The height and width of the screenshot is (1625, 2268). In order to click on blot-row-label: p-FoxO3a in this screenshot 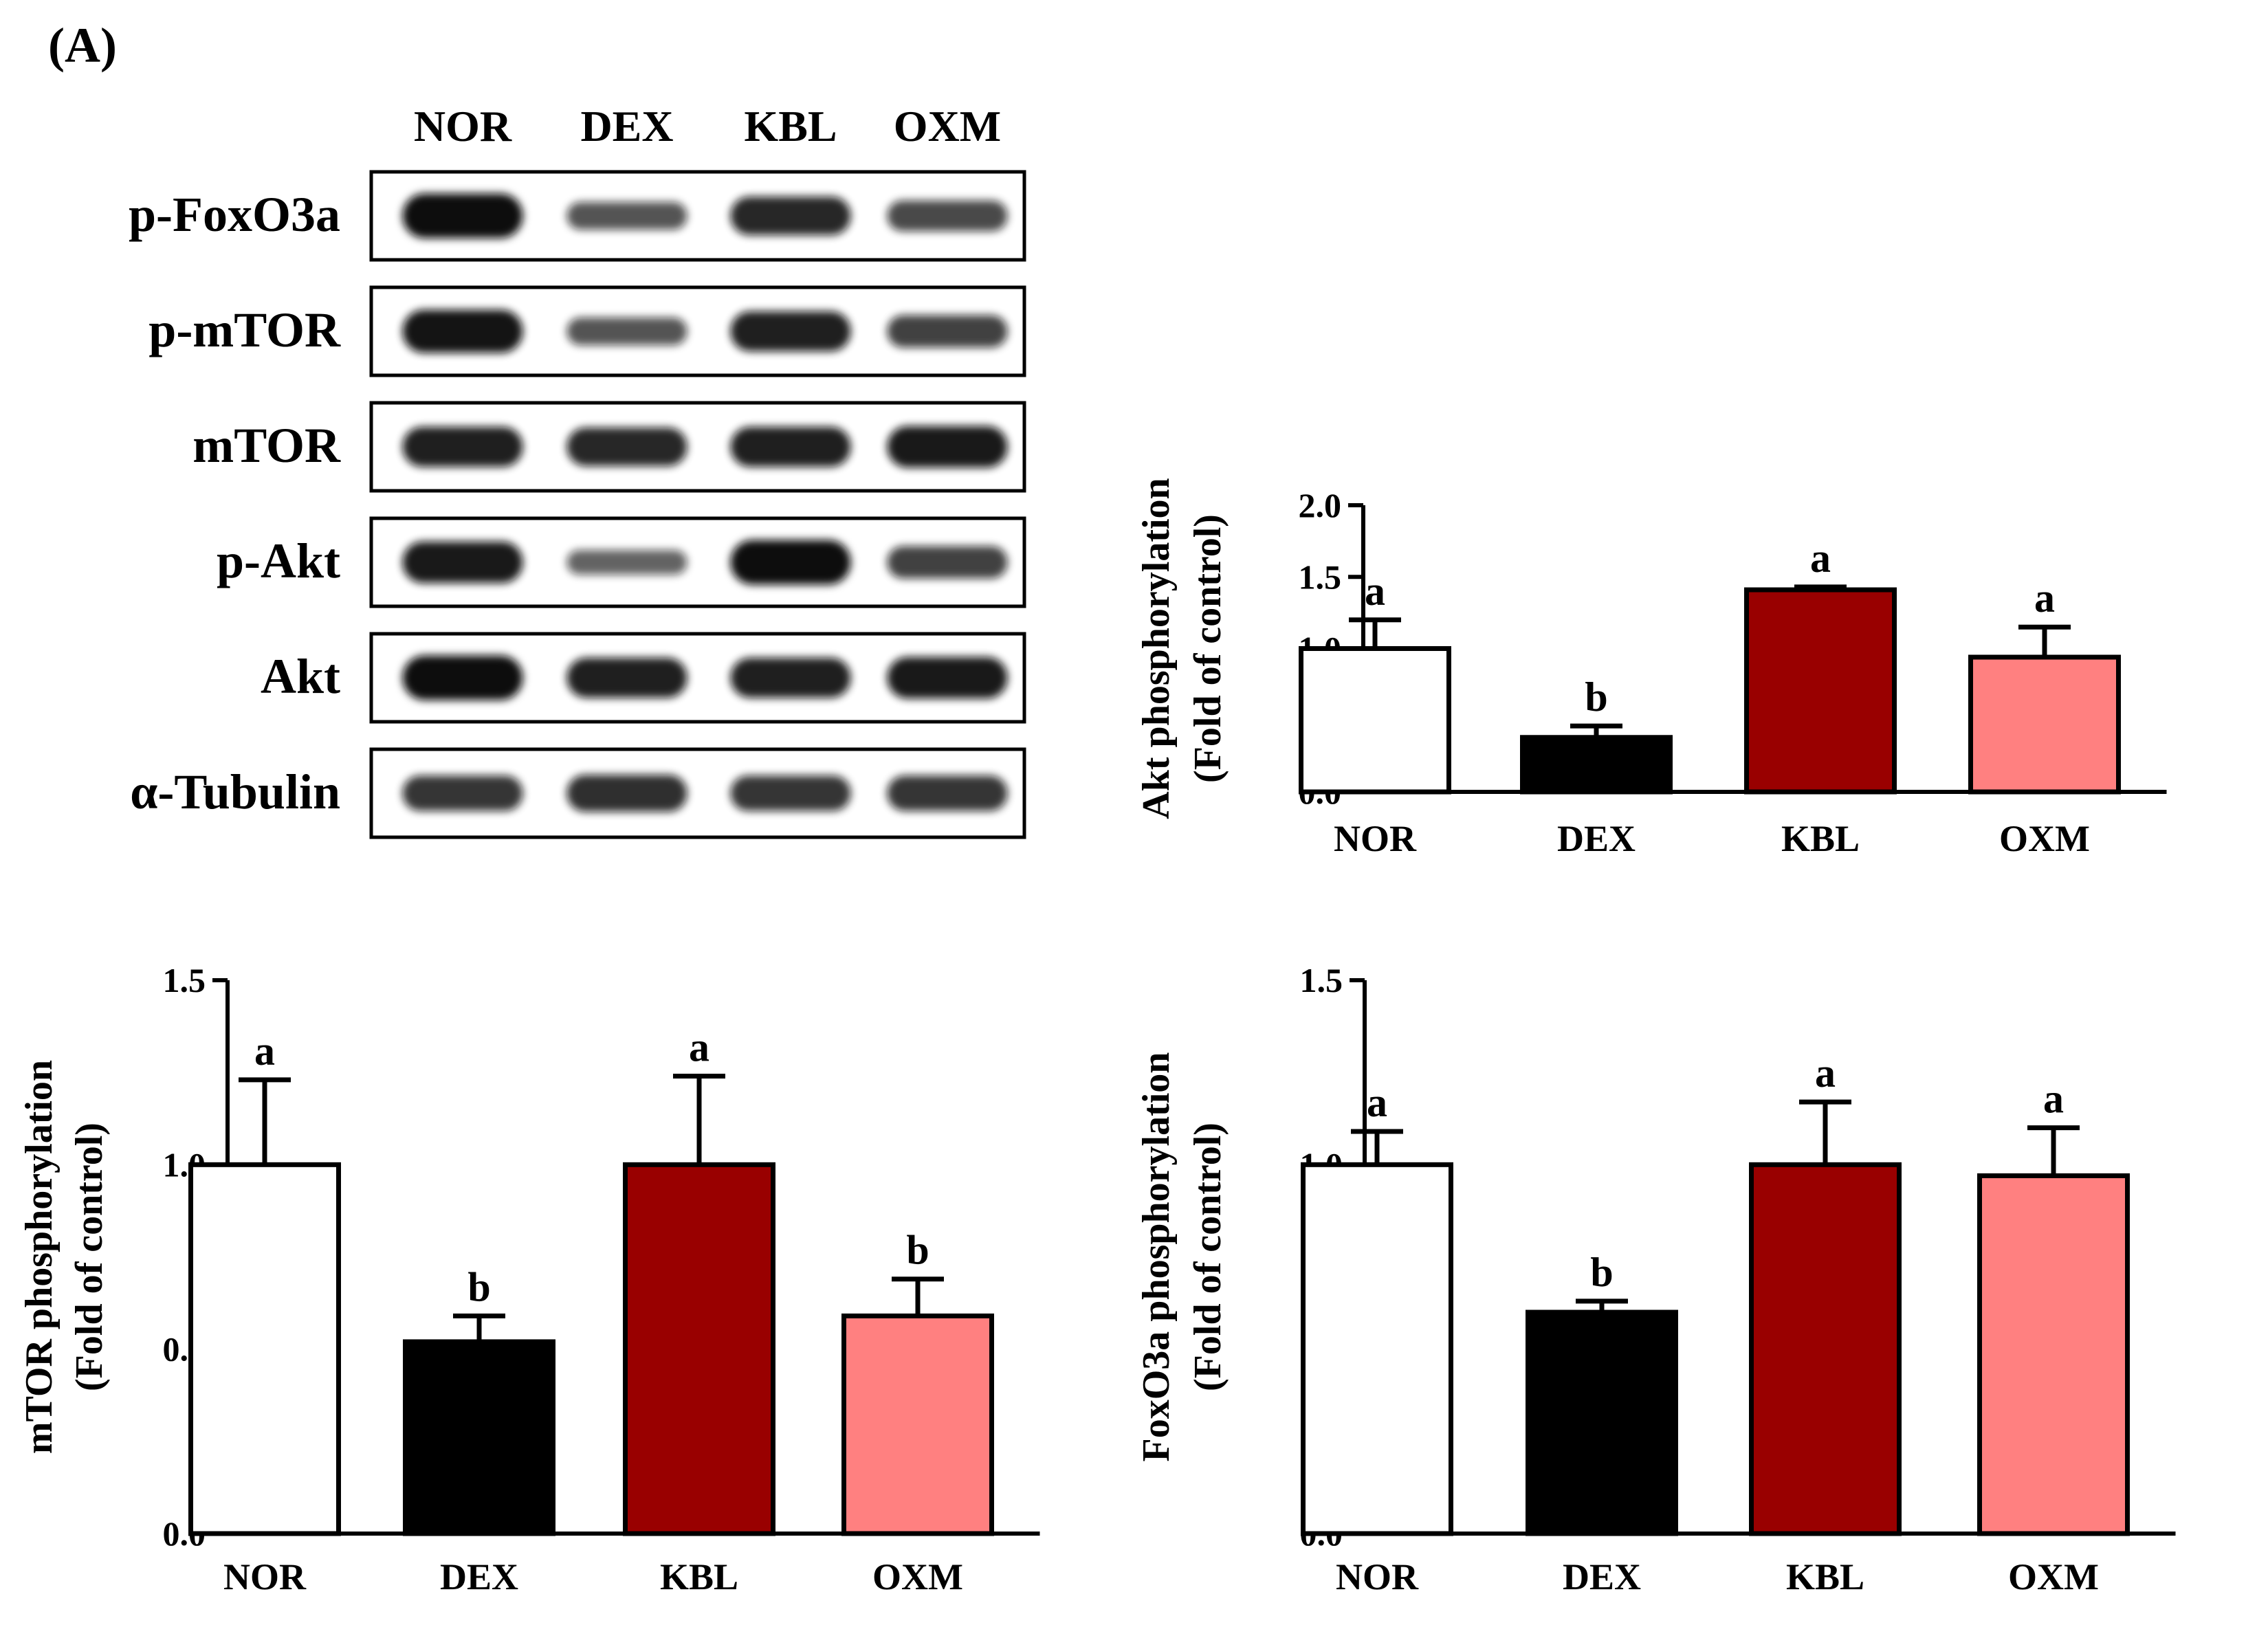, I will do `click(234, 214)`.